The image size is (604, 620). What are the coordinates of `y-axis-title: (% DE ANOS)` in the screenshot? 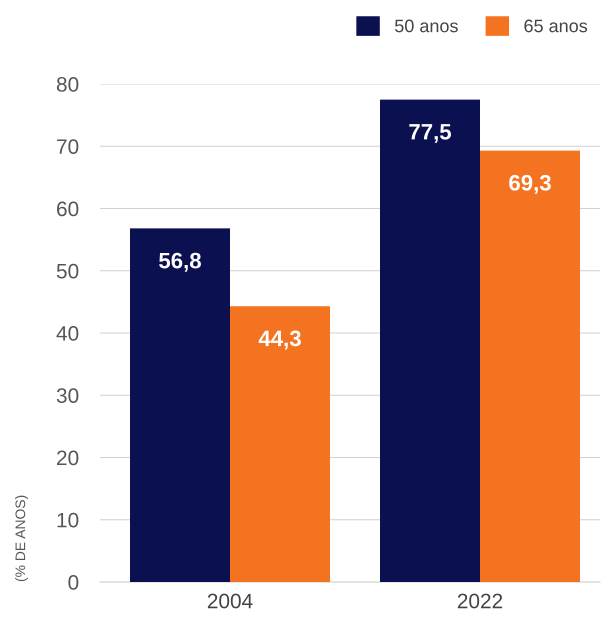 It's located at (21, 539).